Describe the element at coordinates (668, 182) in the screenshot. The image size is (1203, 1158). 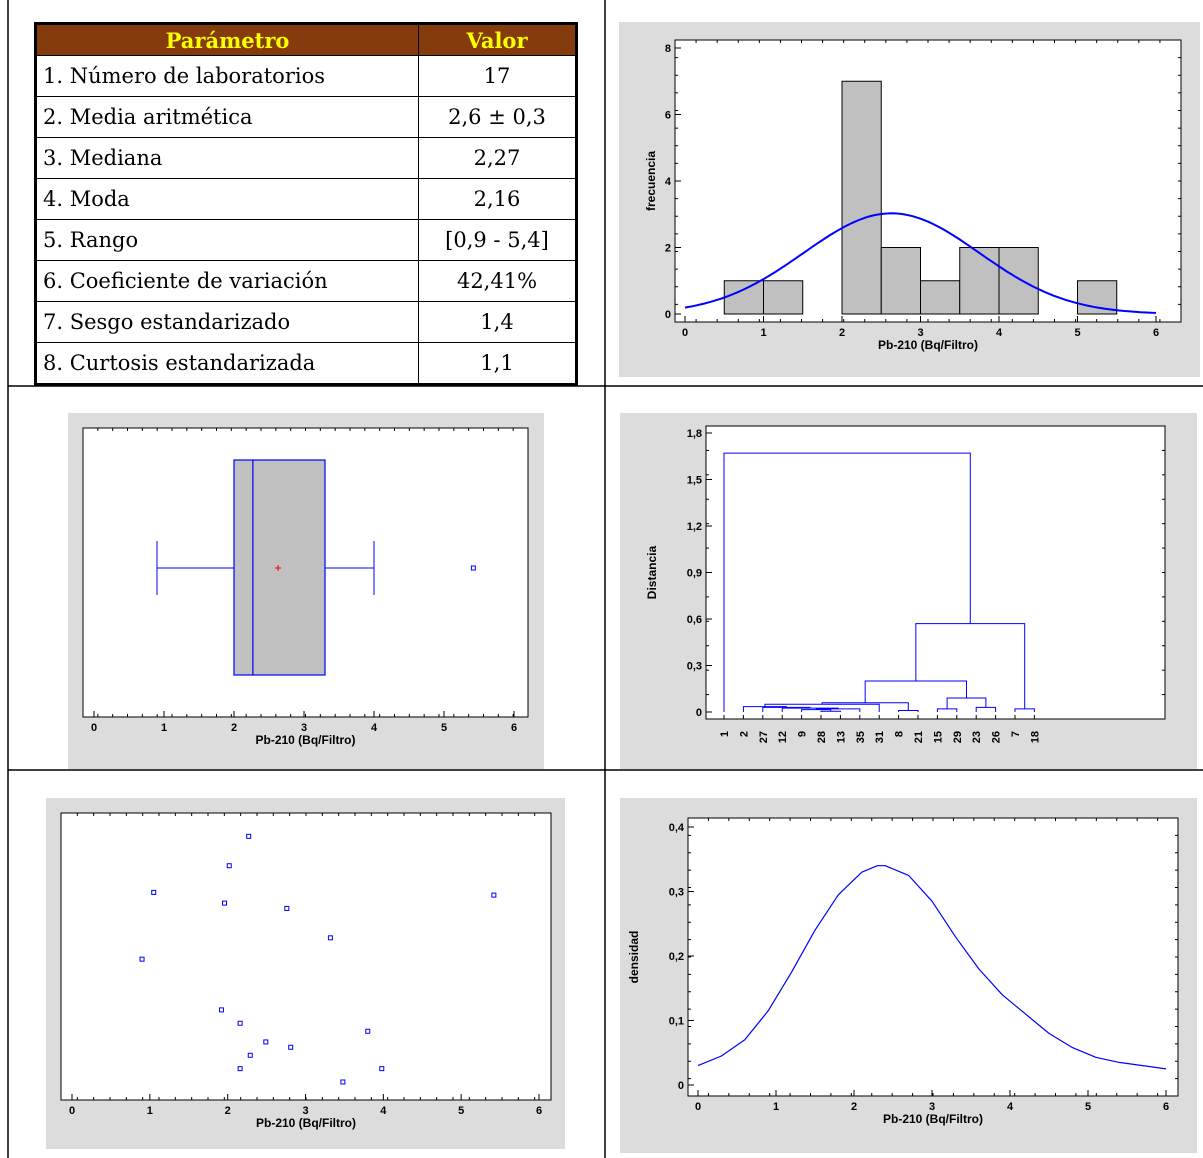
I see `y-tick-label: 4` at that location.